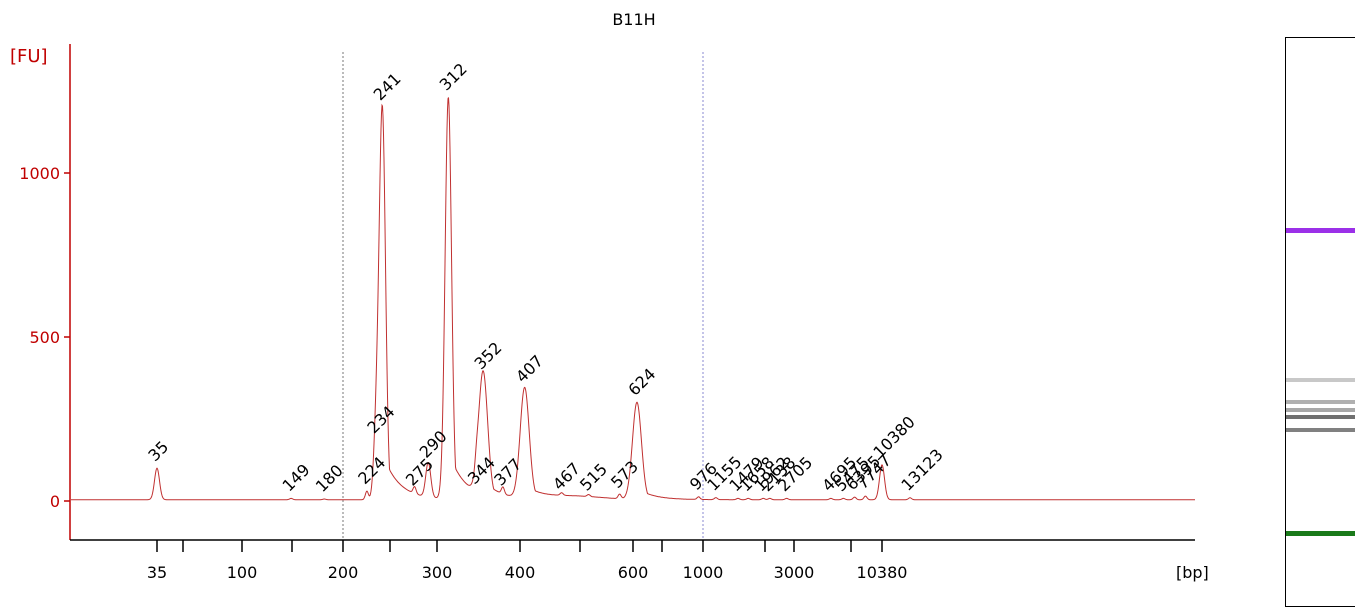 This screenshot has height=607, width=1355. I want to click on peak-label: 312, so click(453, 76).